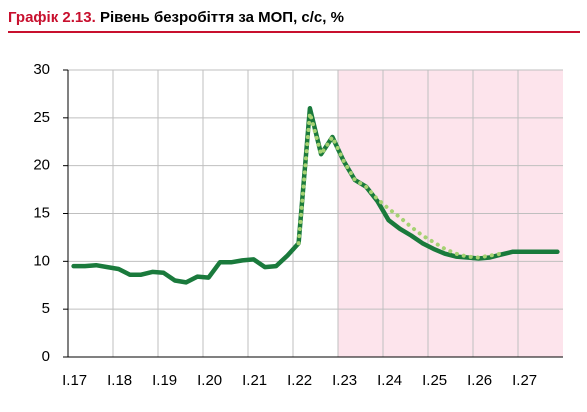 This screenshot has width=587, height=412. What do you see at coordinates (41, 117) in the screenshot?
I see `y-tick-label: 25` at bounding box center [41, 117].